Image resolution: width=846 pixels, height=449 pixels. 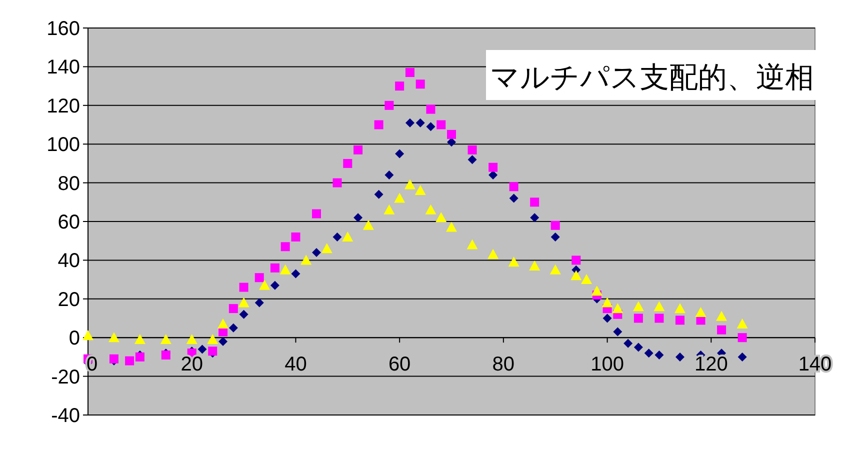 I want to click on y-tick-label: 160, so click(x=63, y=29).